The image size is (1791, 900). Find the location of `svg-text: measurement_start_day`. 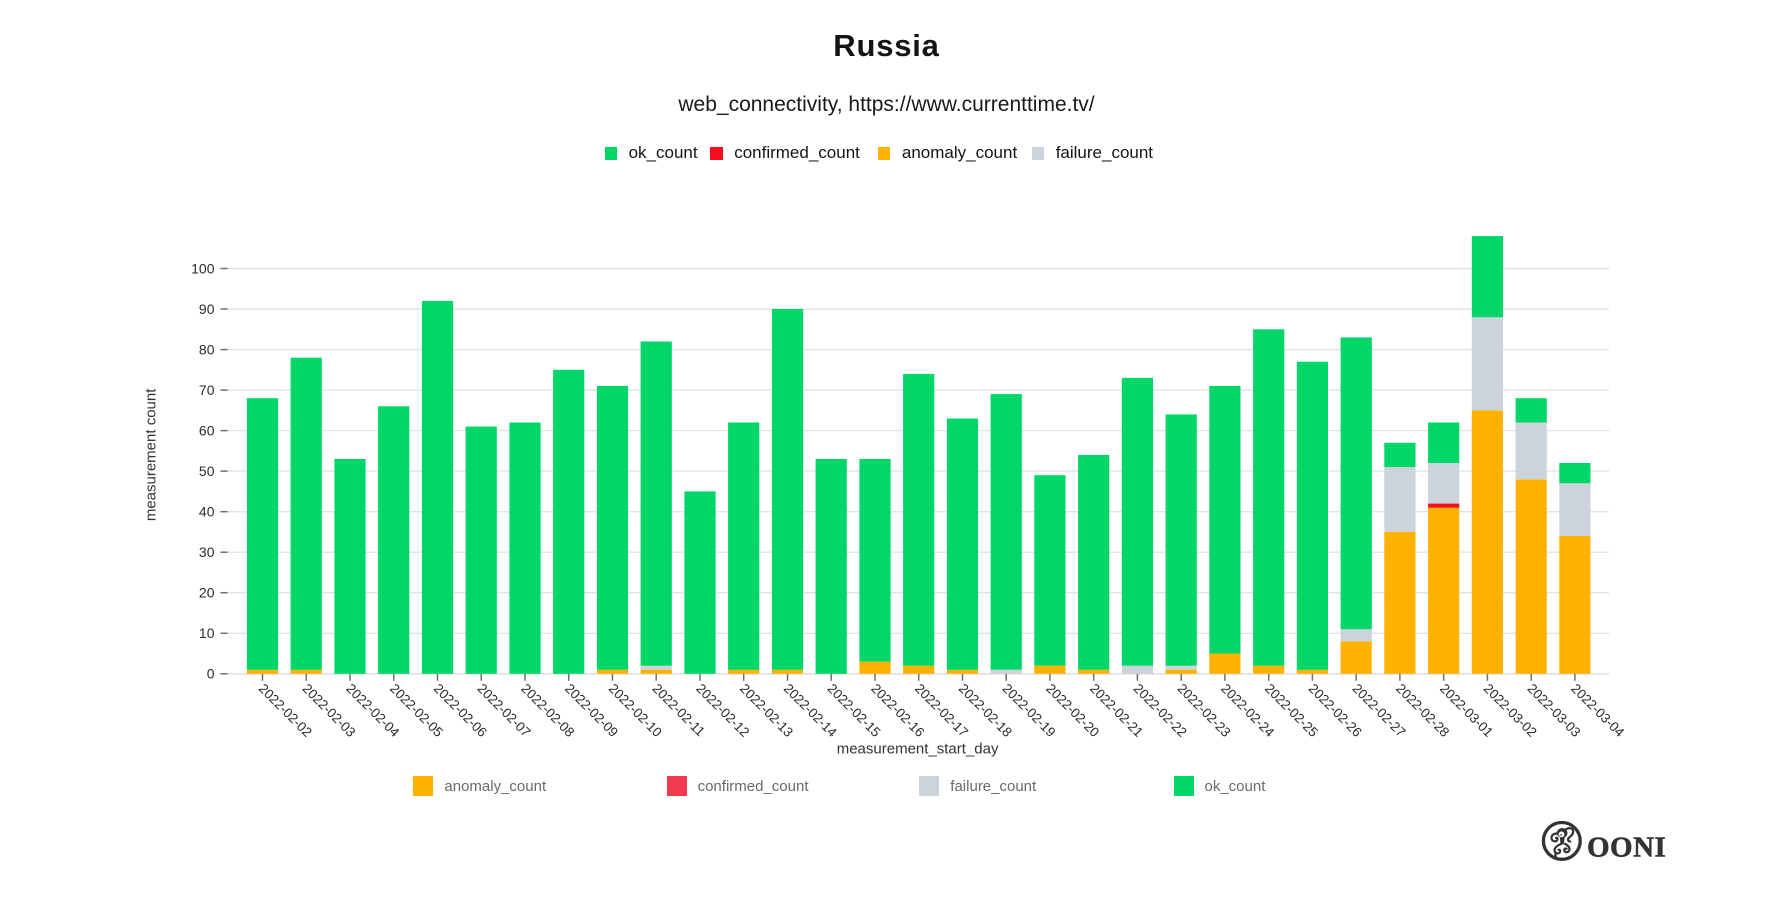

svg-text: measurement_start_day is located at coordinates (918, 749).